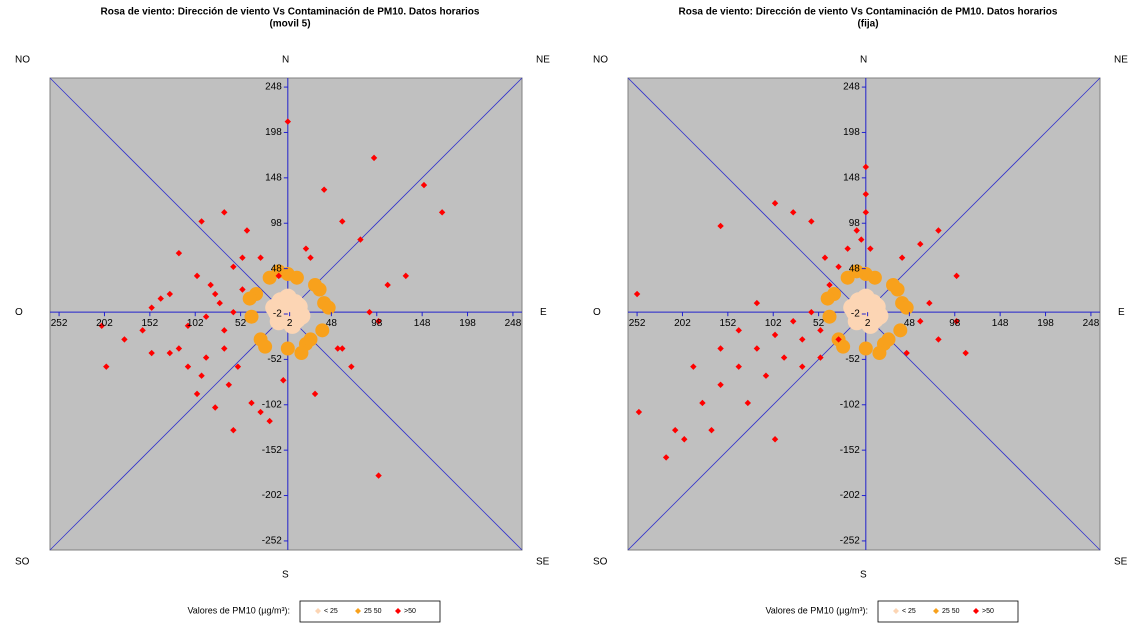 The height and width of the screenshot is (637, 1131). I want to click on x-tick-label: 2, so click(868, 323).